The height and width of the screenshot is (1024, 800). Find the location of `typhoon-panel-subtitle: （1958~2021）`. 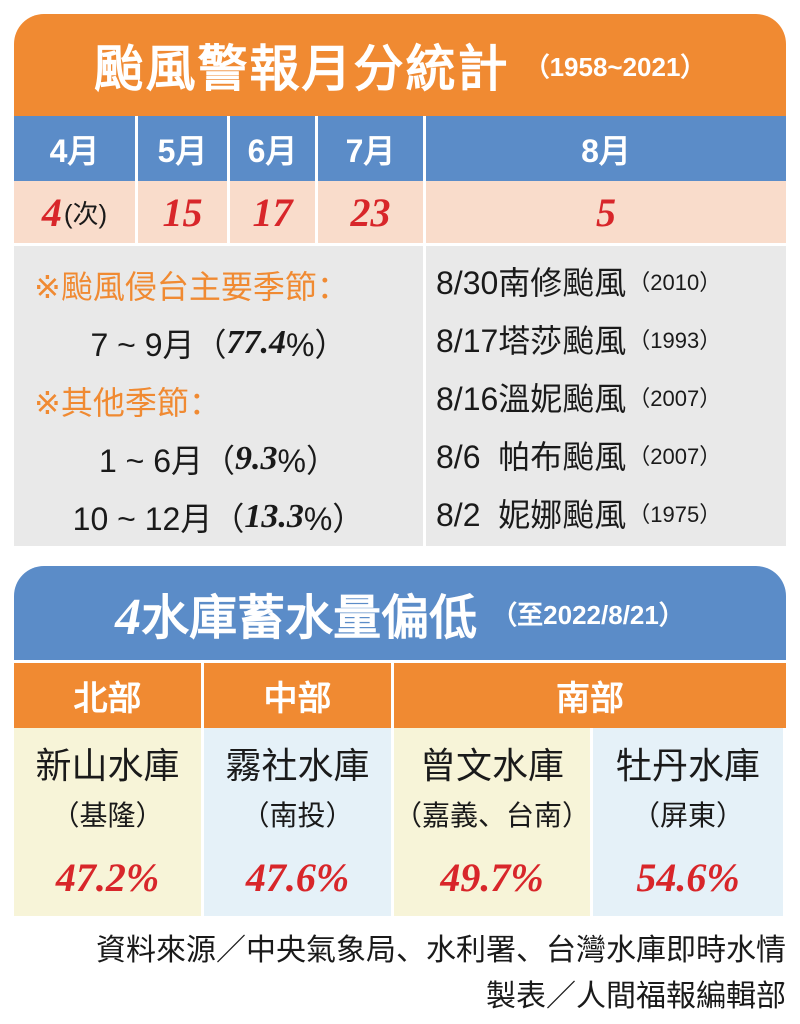

typhoon-panel-subtitle: （1958~2021） is located at coordinates (615, 66).